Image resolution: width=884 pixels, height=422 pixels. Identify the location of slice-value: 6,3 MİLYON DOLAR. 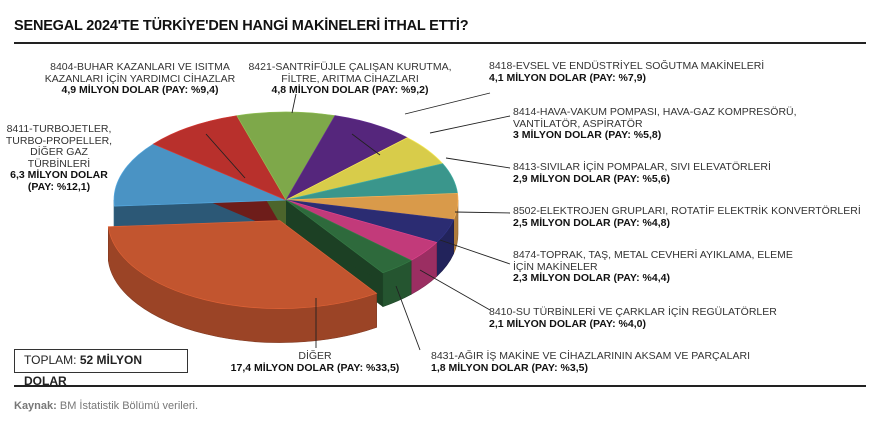
(59, 175).